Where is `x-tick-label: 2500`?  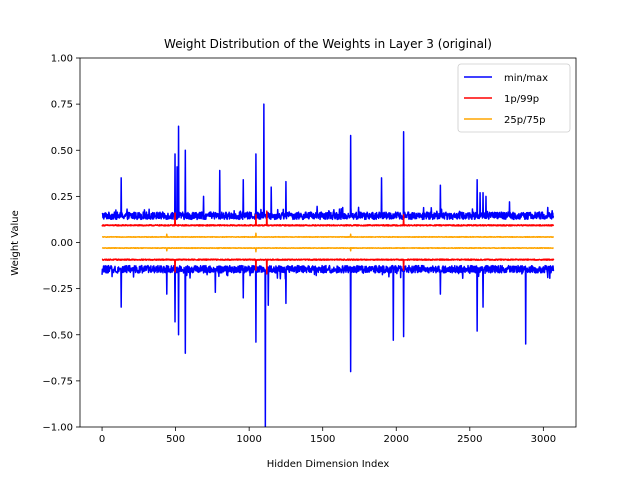
x-tick-label: 2500 is located at coordinates (469, 439).